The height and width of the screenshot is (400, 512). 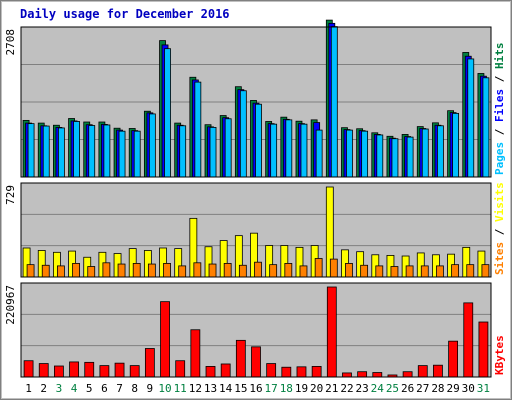 I want to click on x-tick-label-9: 9, so click(x=150, y=388).